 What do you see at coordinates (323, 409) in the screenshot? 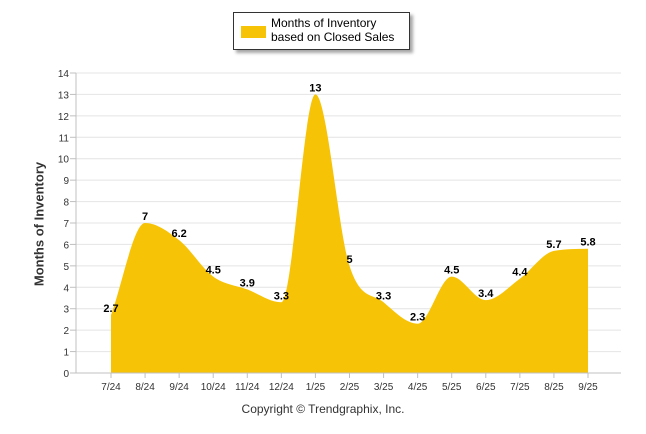
I see `copyright-text: Copyright © Trendgraphix, Inc.` at bounding box center [323, 409].